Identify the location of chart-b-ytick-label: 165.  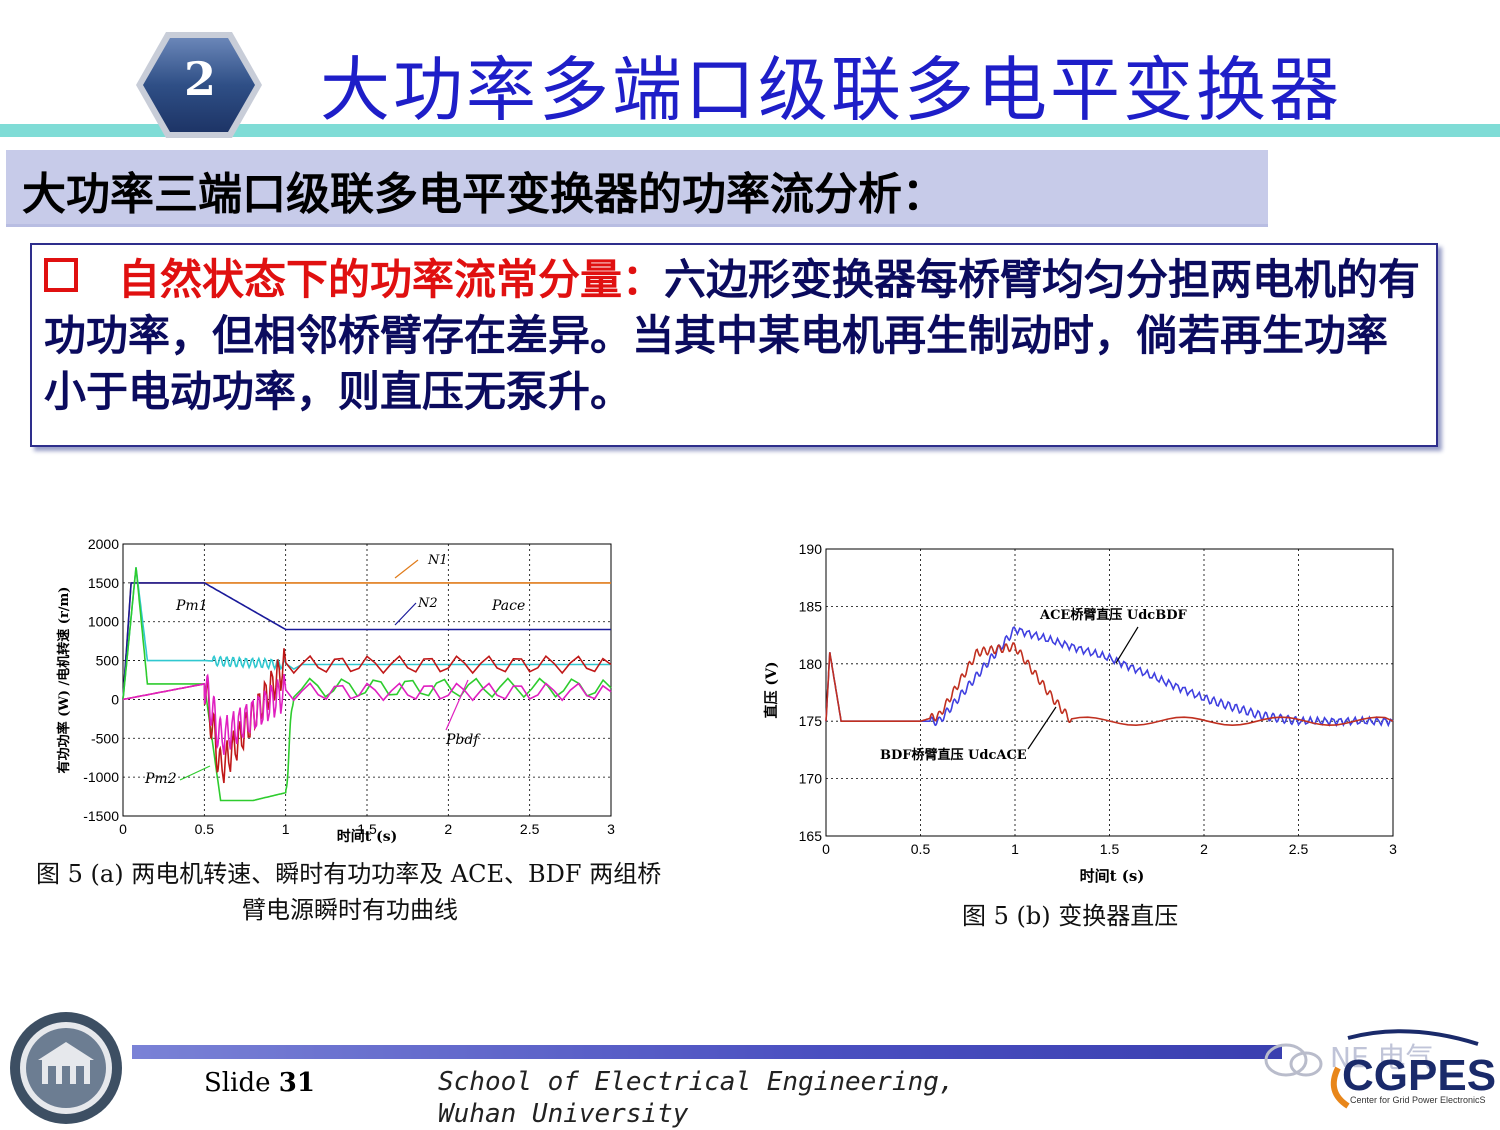
(811, 836).